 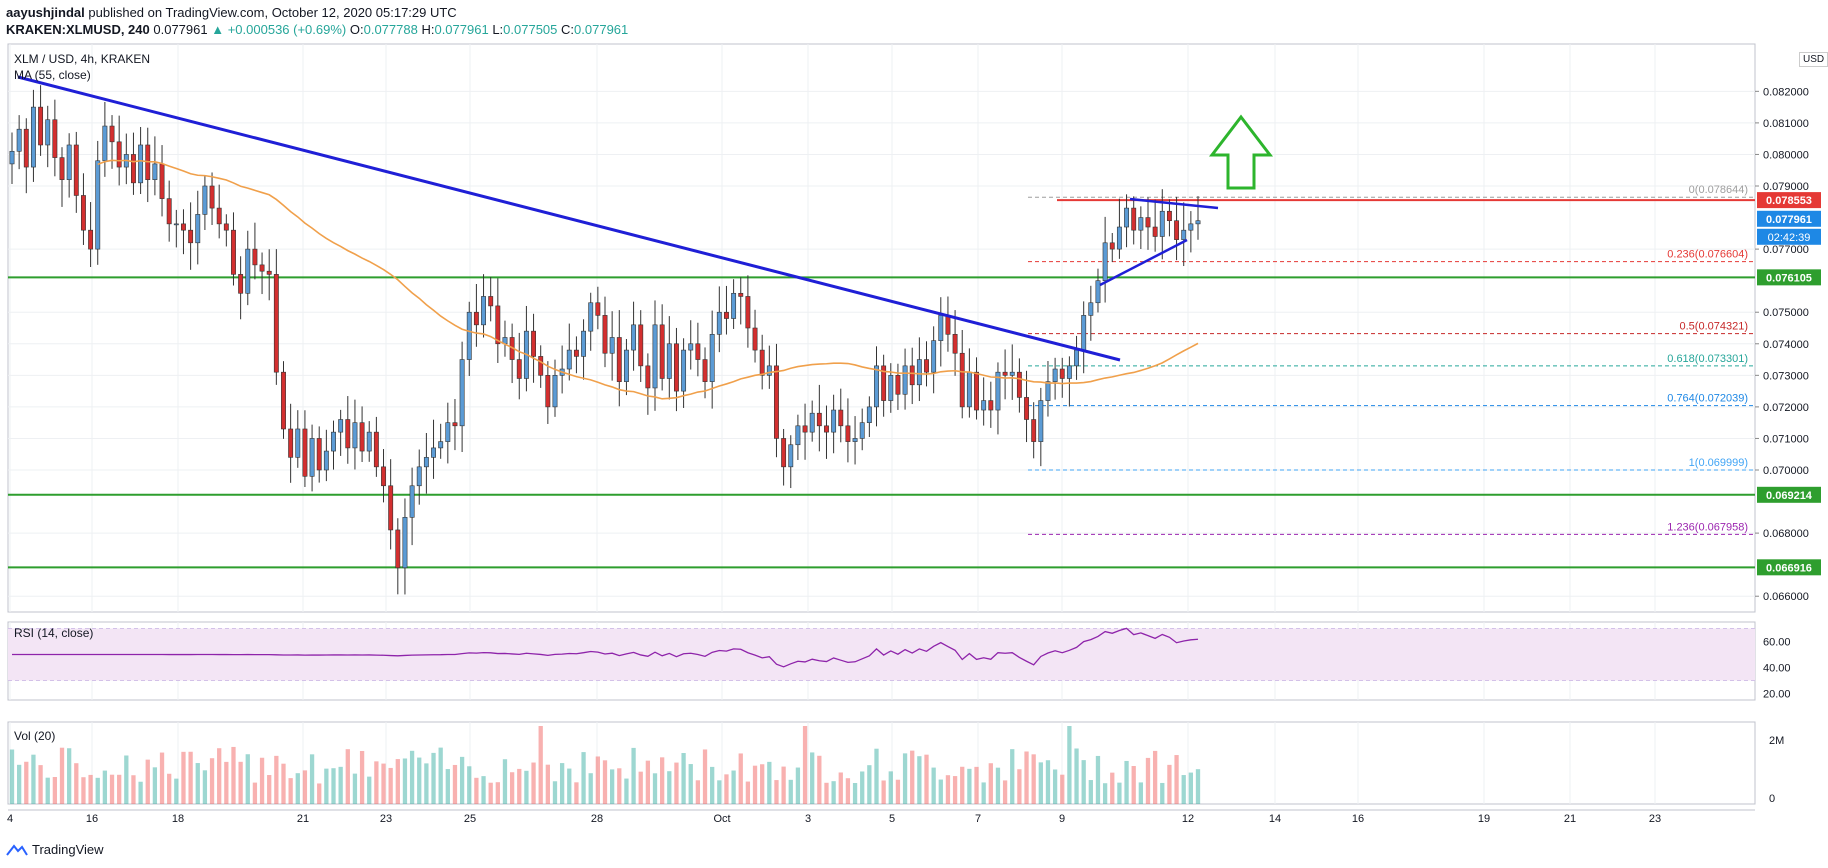 What do you see at coordinates (1786, 439) in the screenshot?
I see `y-tick-label: 0.071000` at bounding box center [1786, 439].